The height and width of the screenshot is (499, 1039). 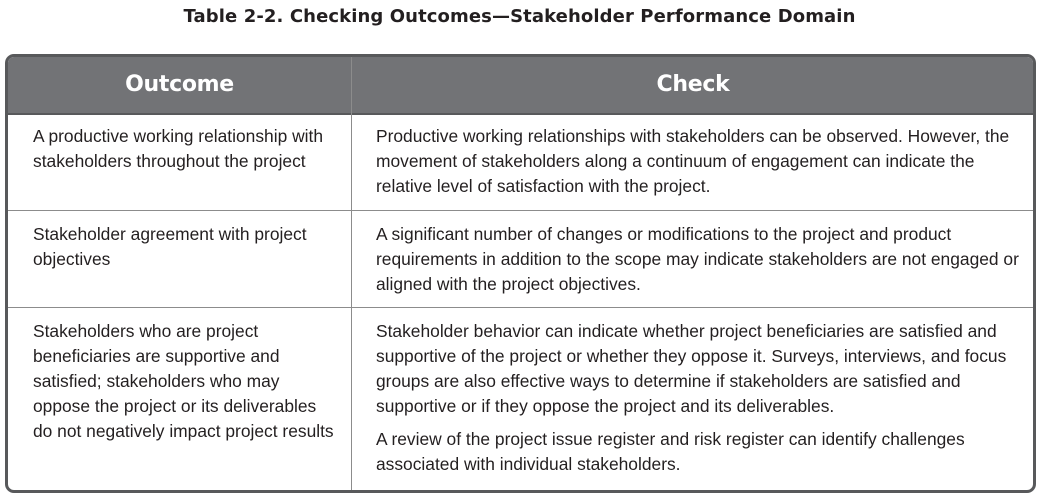 I want to click on column-divider, so click(x=351, y=273).